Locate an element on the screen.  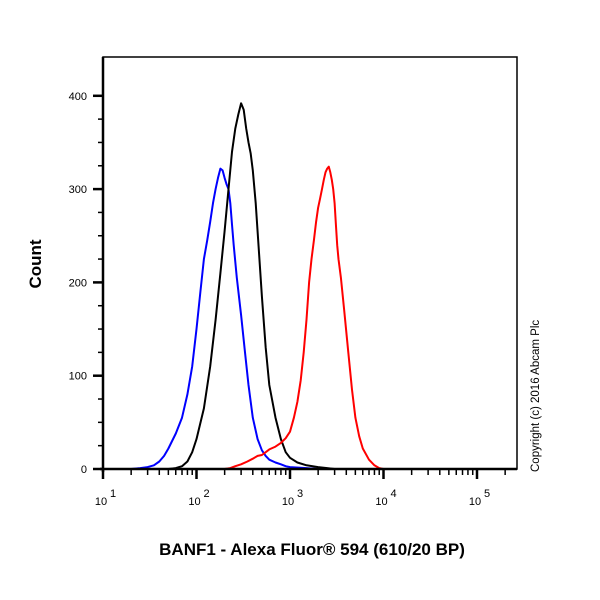
y-axis-title: Count is located at coordinates (35, 263).